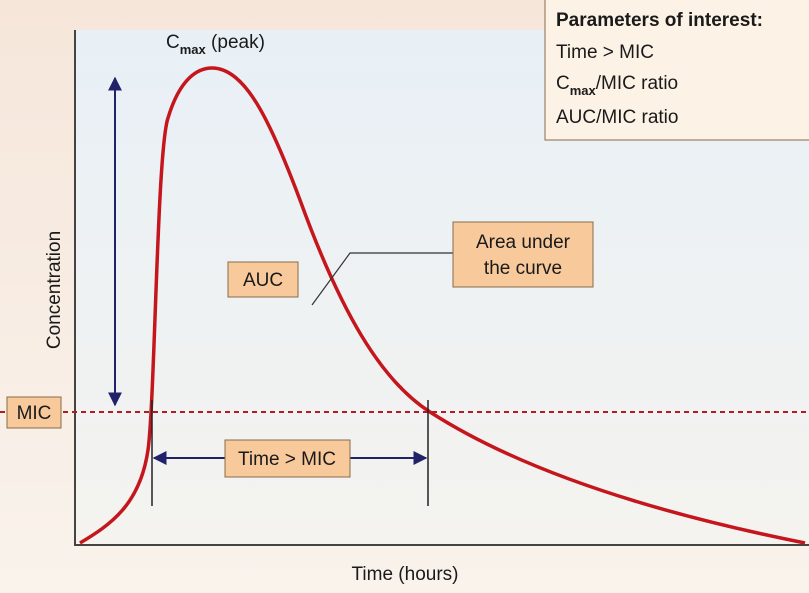  What do you see at coordinates (676, 70) in the screenshot?
I see `parameters-box` at bounding box center [676, 70].